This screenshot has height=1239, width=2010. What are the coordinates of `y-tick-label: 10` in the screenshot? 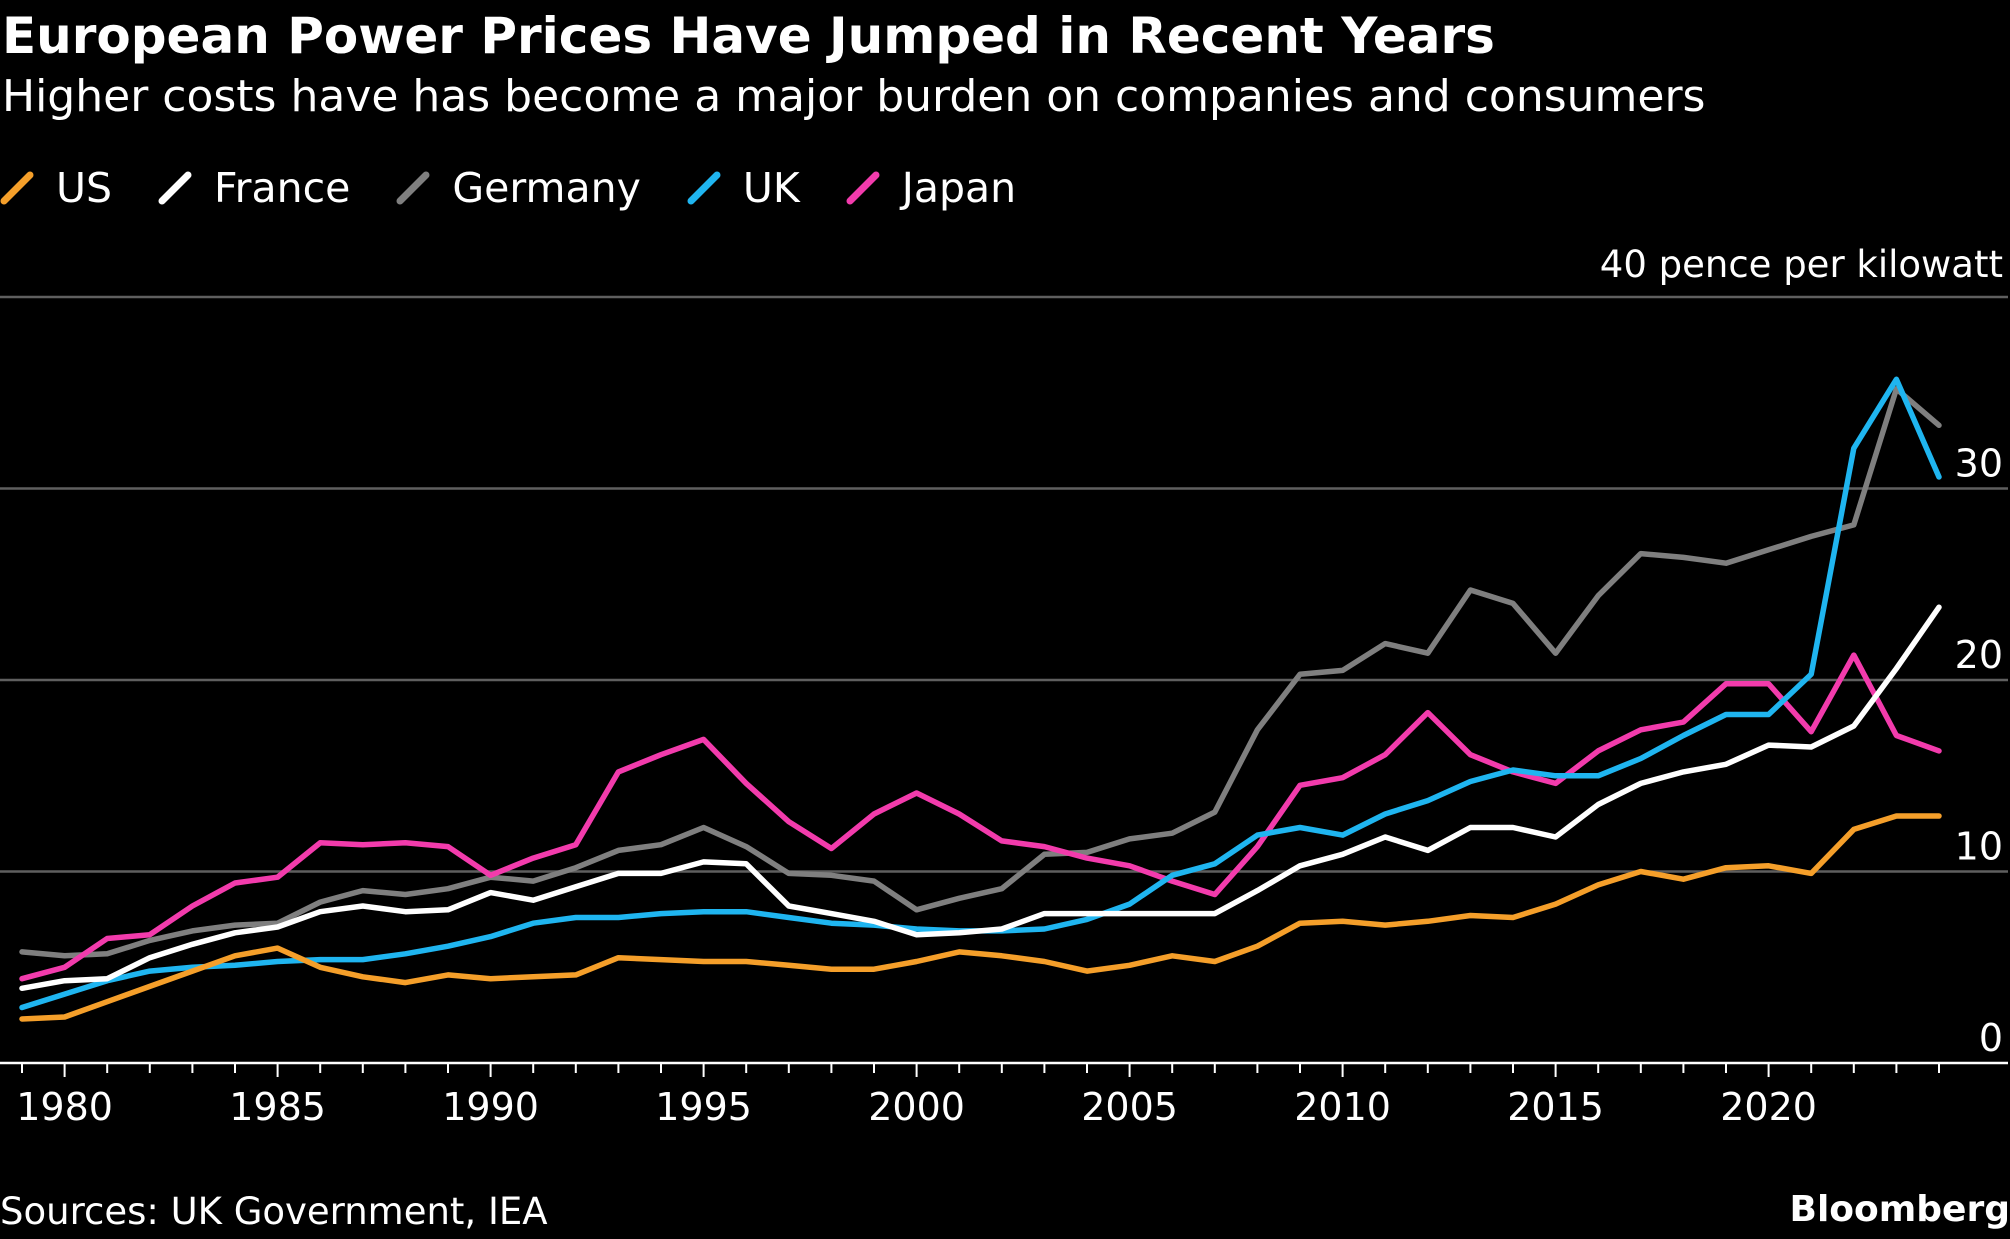 It's located at (1979, 847).